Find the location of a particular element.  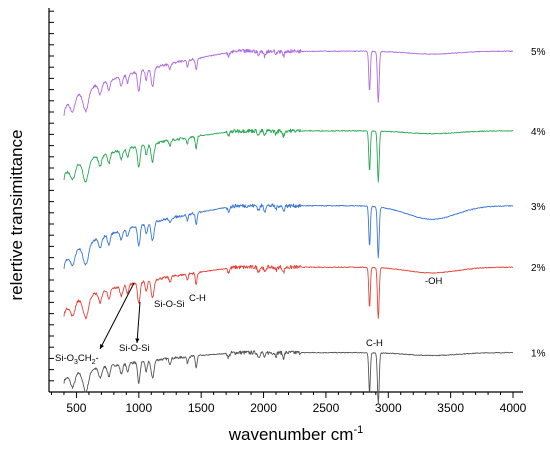

x-tick-label: 500 is located at coordinates (76, 408).